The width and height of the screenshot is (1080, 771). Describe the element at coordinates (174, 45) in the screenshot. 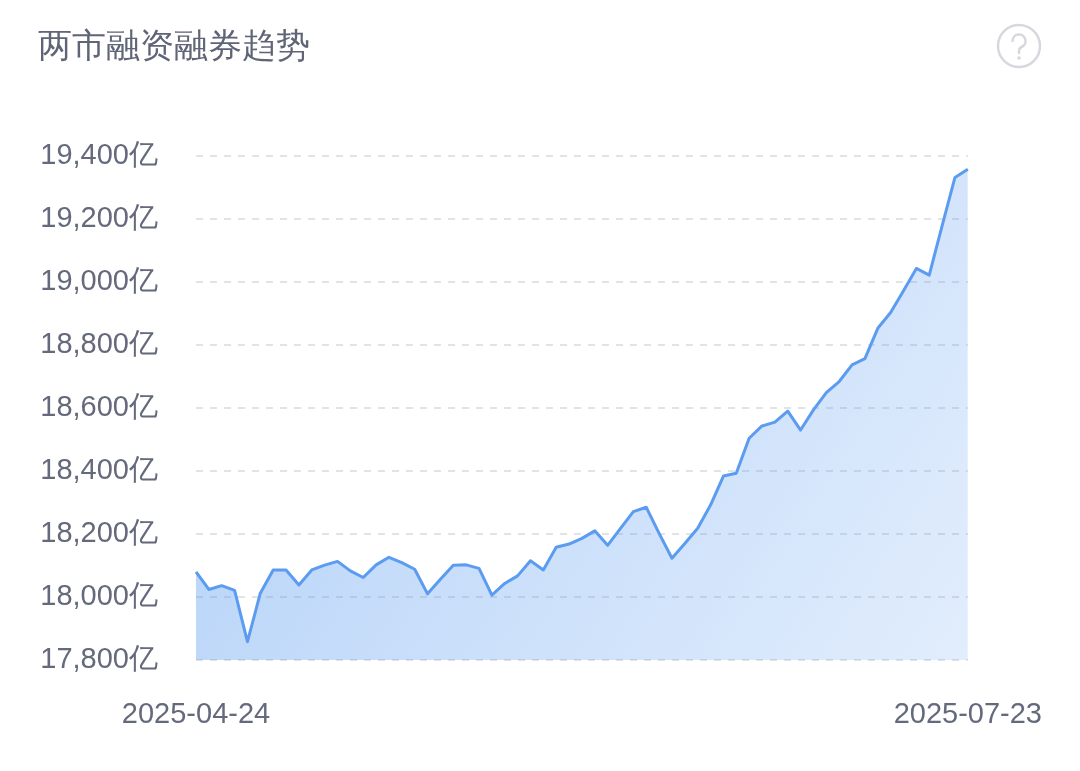

I see `chart-title: 两市融资融券趋势` at that location.